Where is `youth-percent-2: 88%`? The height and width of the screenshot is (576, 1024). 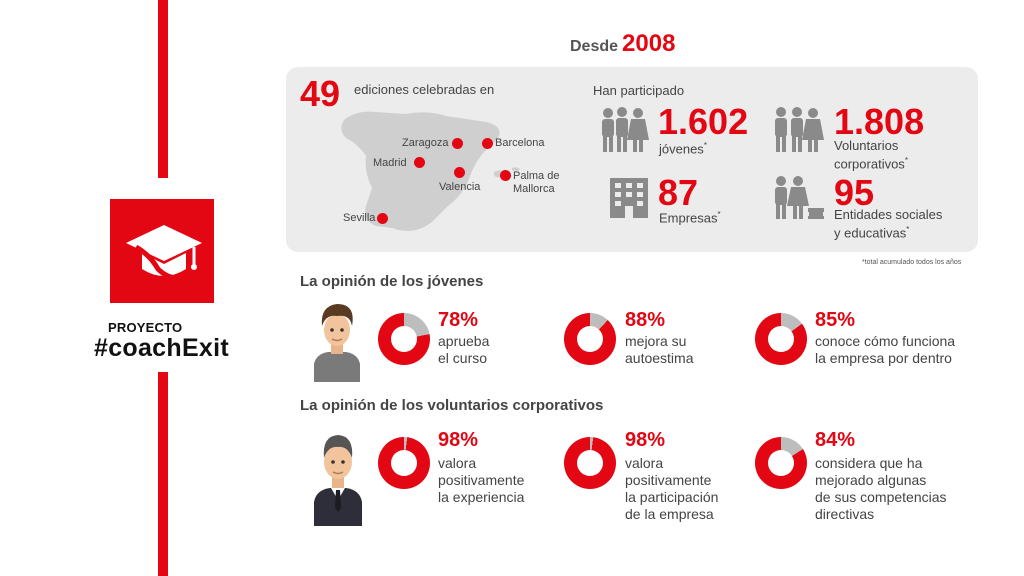
youth-percent-2: 88% is located at coordinates (645, 320).